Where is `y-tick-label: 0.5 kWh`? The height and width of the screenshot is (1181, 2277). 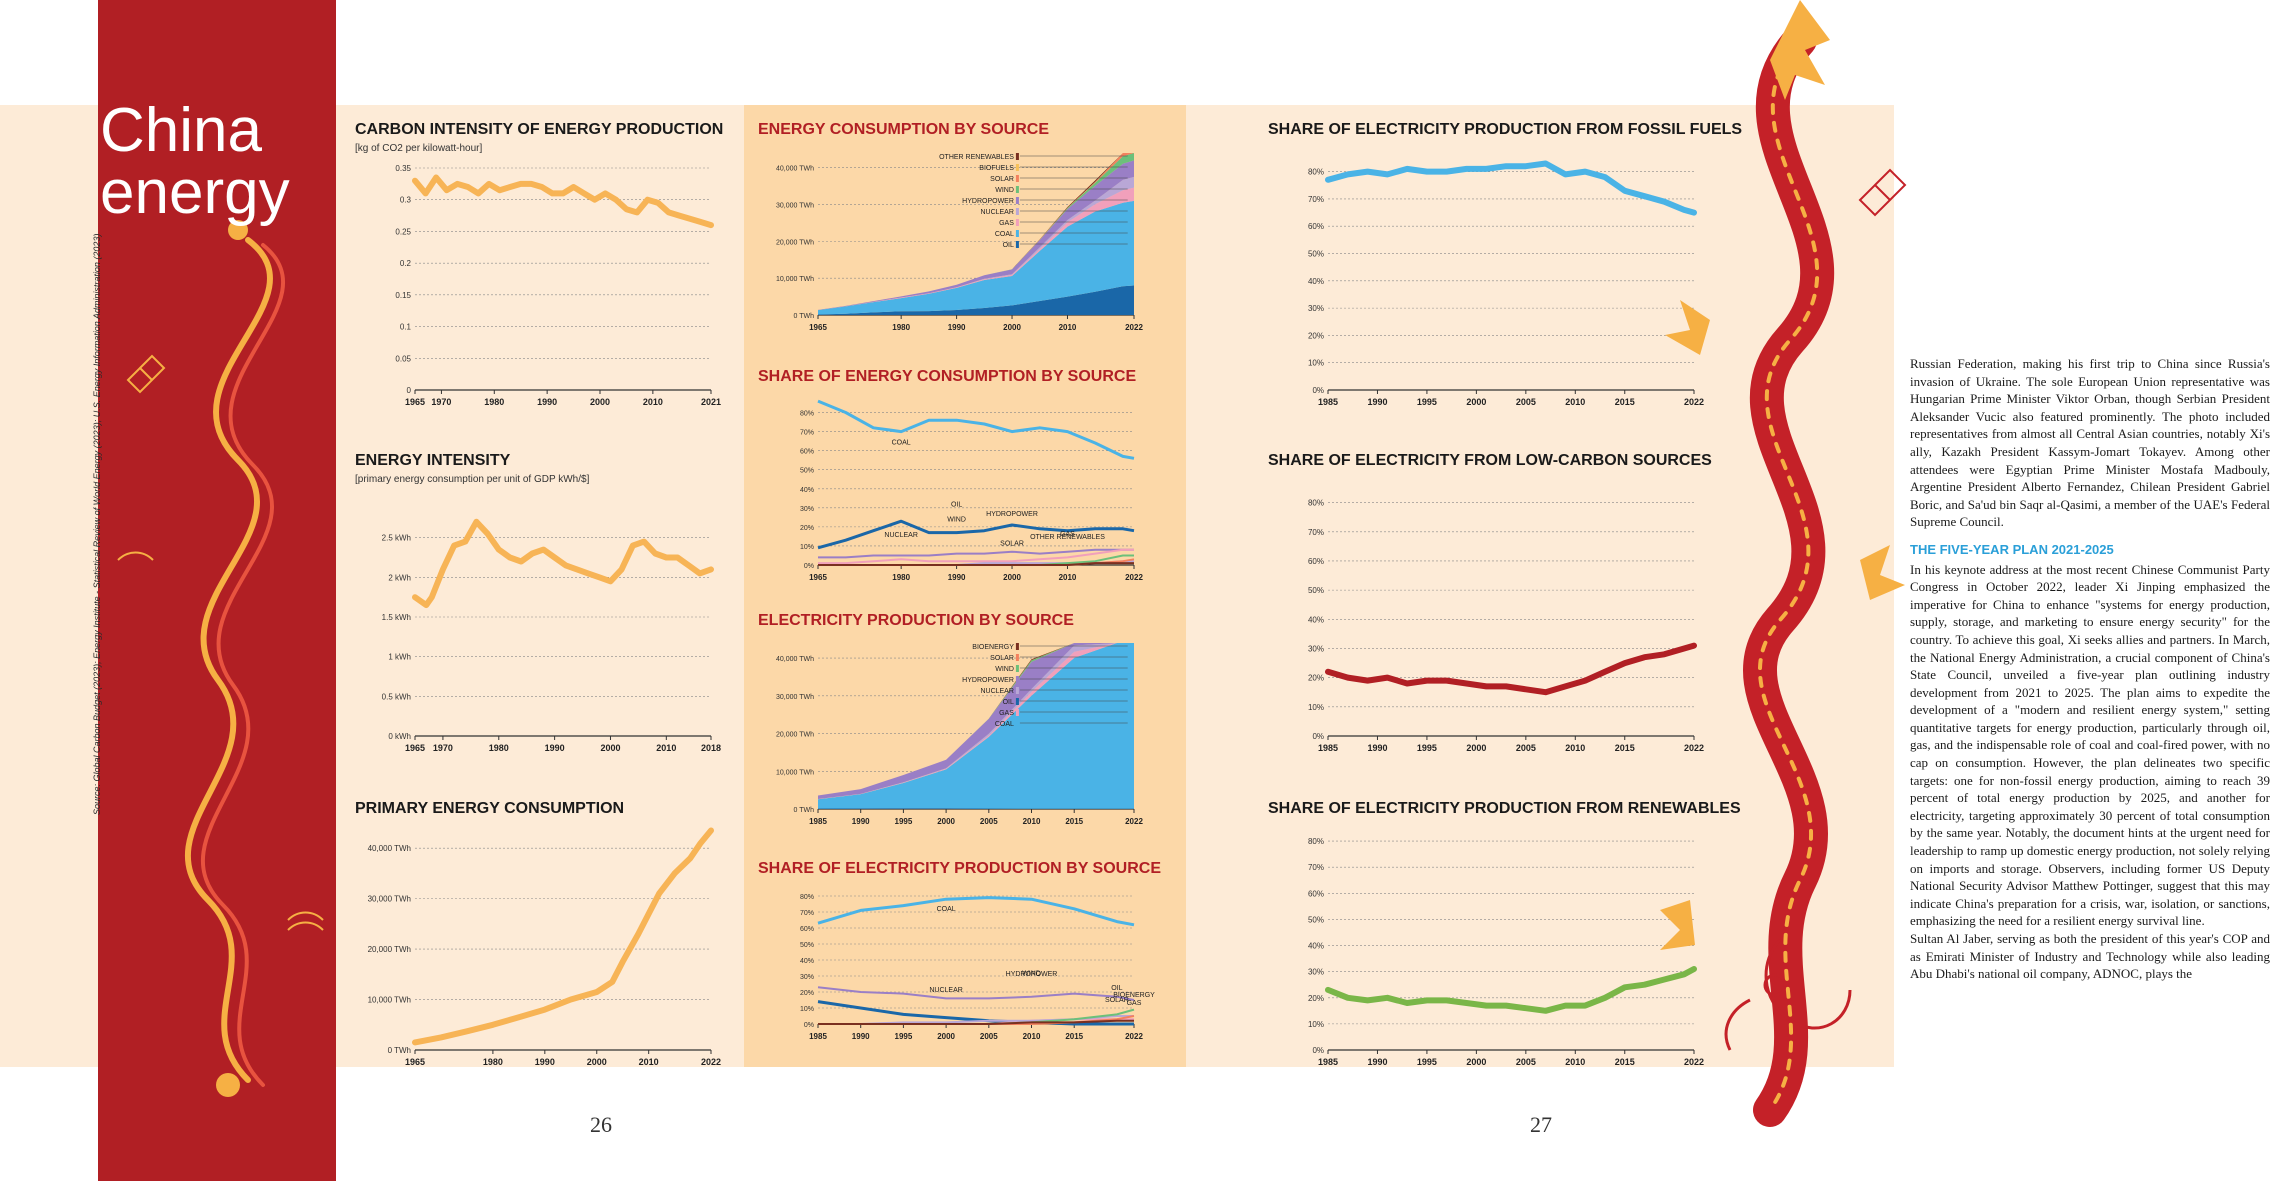 y-tick-label: 0.5 kWh is located at coordinates (396, 696).